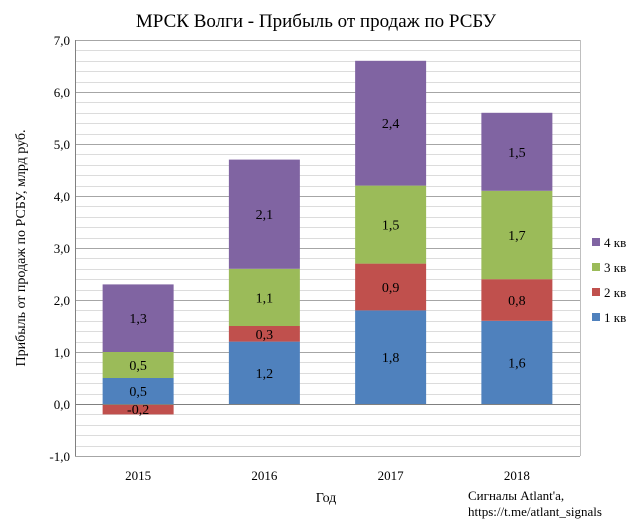 This screenshot has height=525, width=632. Describe the element at coordinates (138, 475) in the screenshot. I see `x-tick-label: 2015` at that location.